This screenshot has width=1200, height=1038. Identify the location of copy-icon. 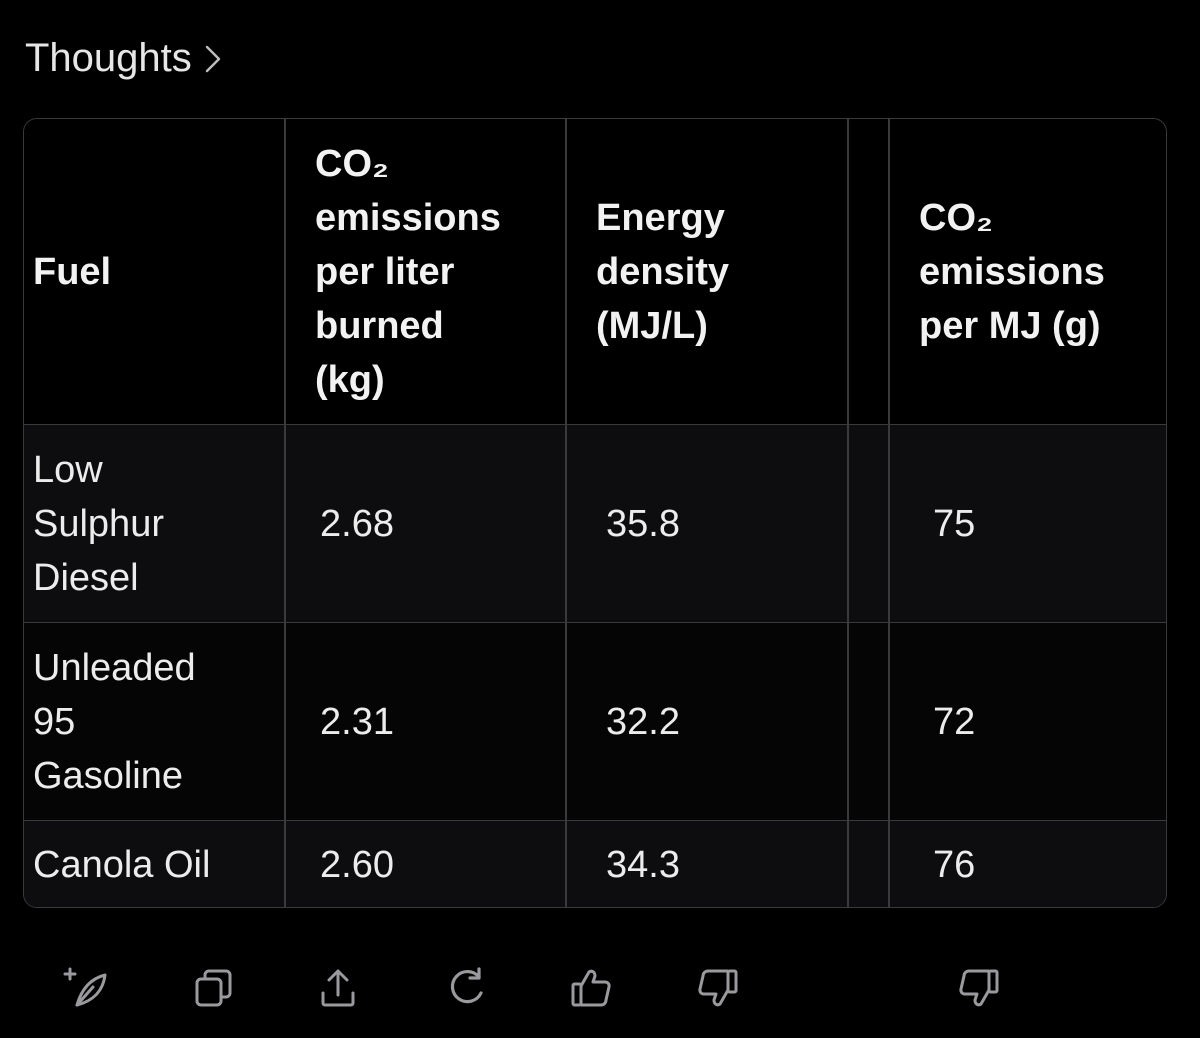
(213, 988).